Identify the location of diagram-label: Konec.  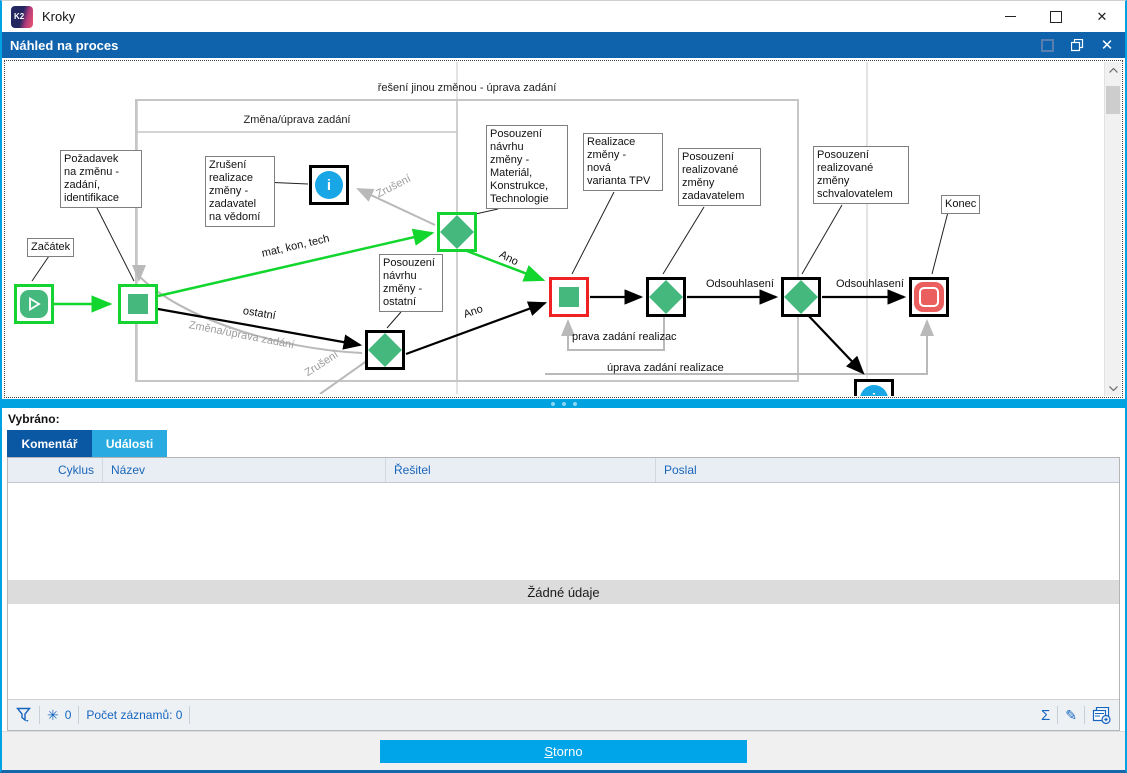
(961, 204).